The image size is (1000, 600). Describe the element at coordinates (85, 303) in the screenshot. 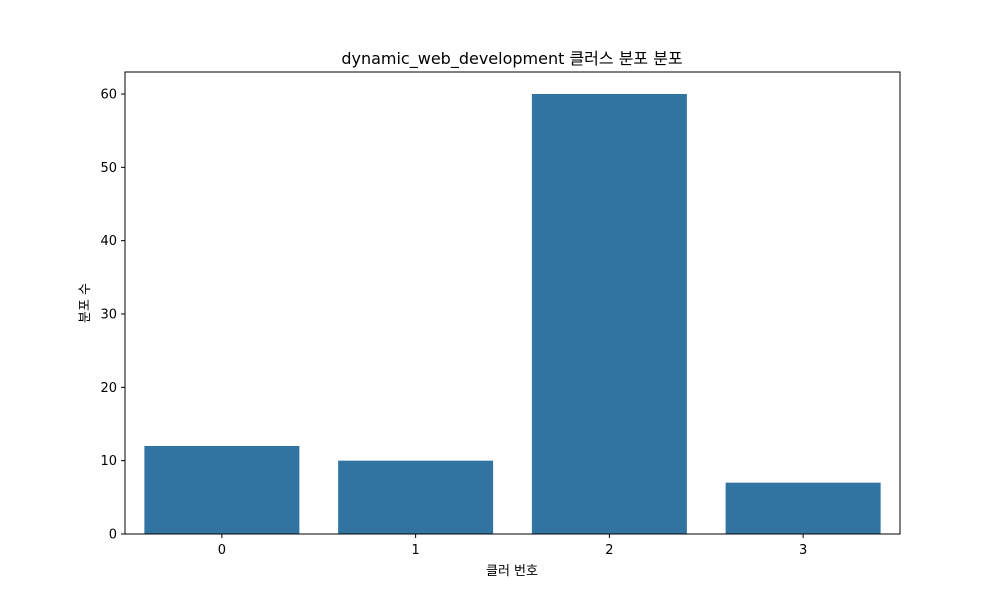

I see `y-axis-title: 분포 수` at that location.